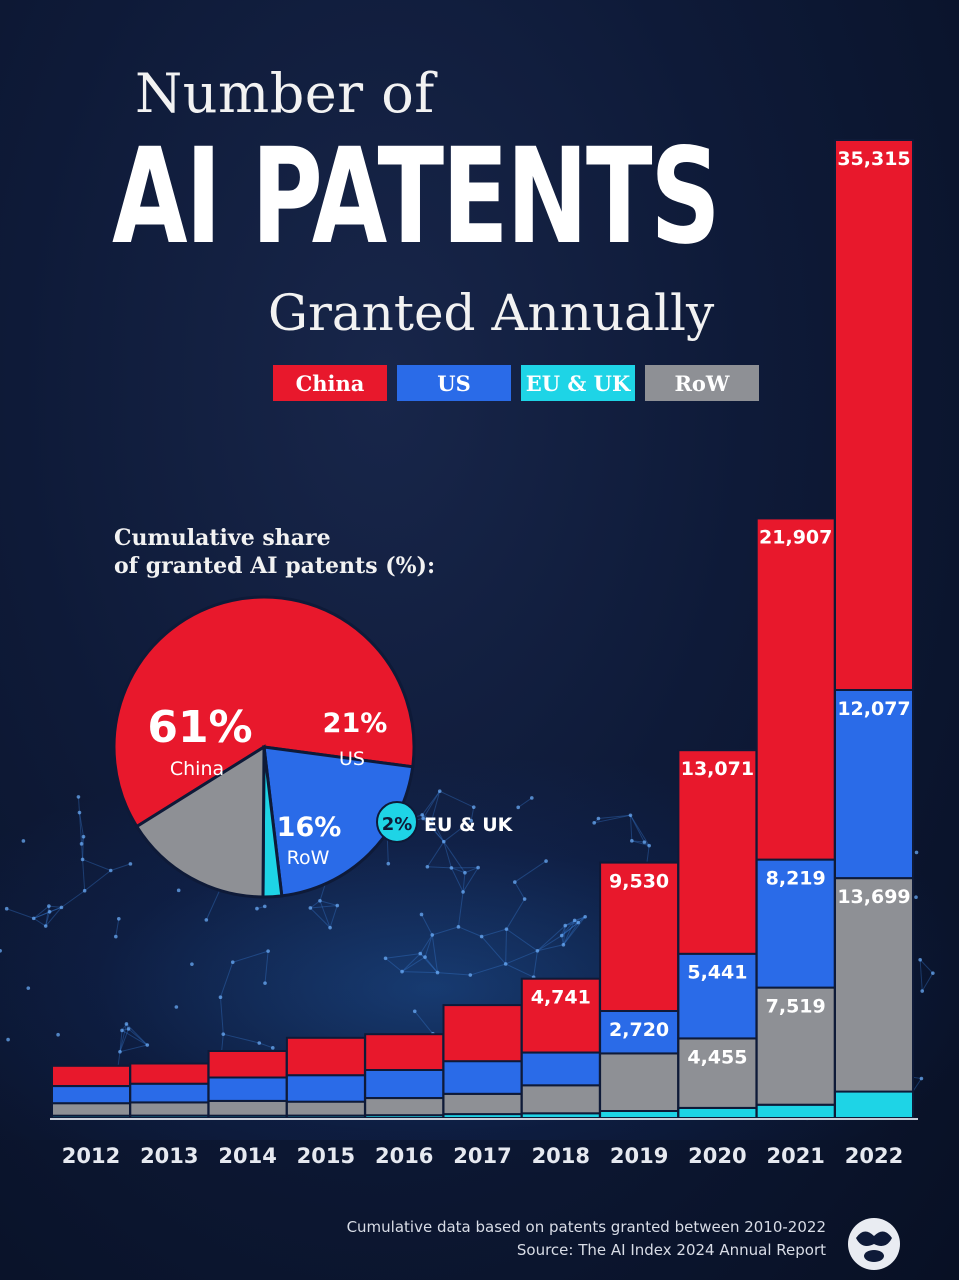 The image size is (959, 1280). What do you see at coordinates (308, 858) in the screenshot?
I see `pie-label-row-name: RoW` at bounding box center [308, 858].